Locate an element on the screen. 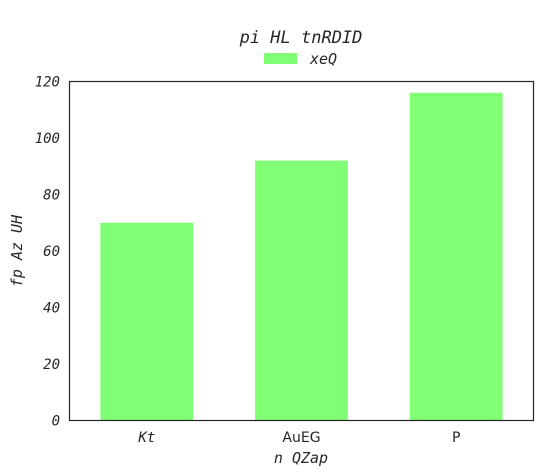 This screenshot has width=544, height=476. y-axis-ticks: 0 20 40 60 80 100 120 is located at coordinates (47, 252).